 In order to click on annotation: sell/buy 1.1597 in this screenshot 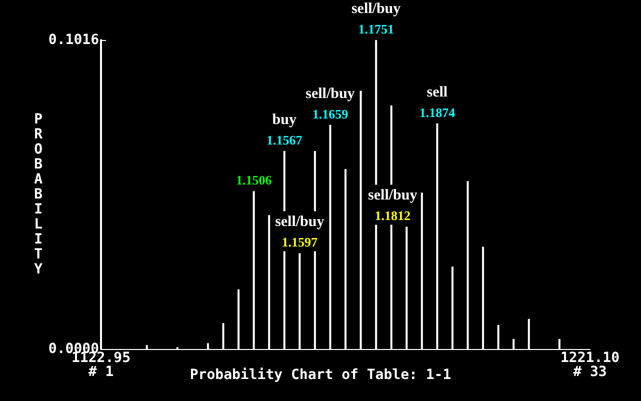, I will do `click(300, 232)`.